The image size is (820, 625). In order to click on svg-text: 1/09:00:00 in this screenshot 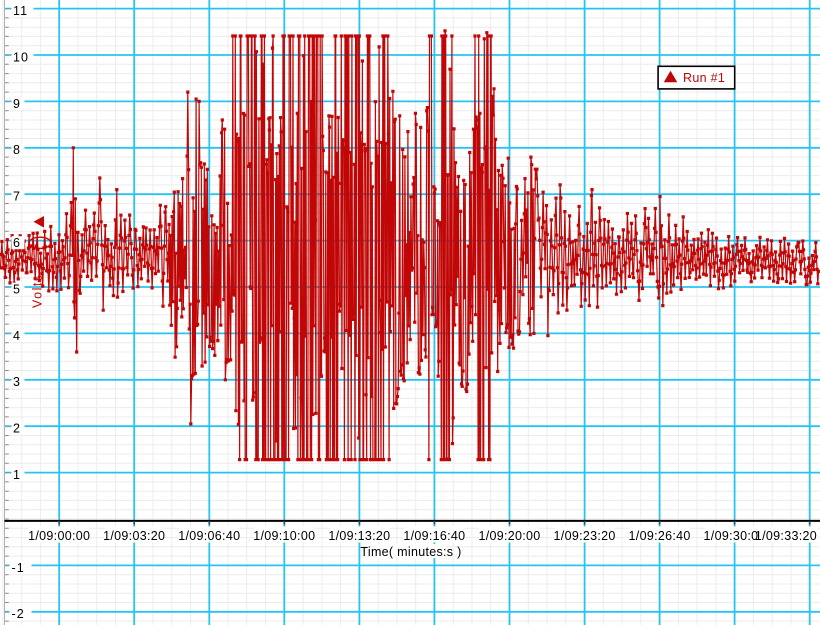, I will do `click(59, 536)`.